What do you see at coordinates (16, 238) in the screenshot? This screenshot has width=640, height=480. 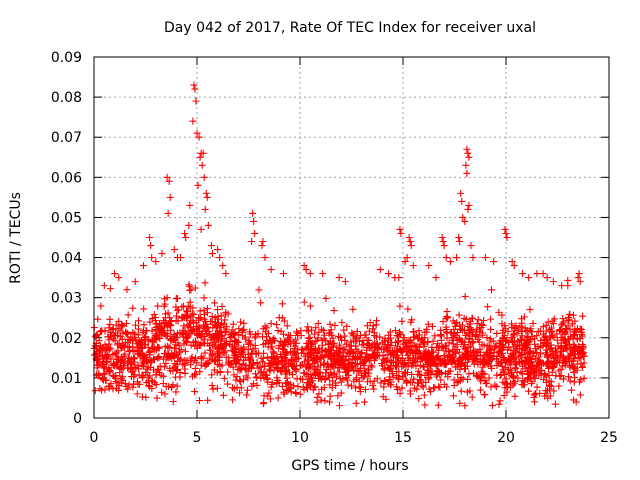 I see `y-axis-label: ROTI / TECUs` at bounding box center [16, 238].